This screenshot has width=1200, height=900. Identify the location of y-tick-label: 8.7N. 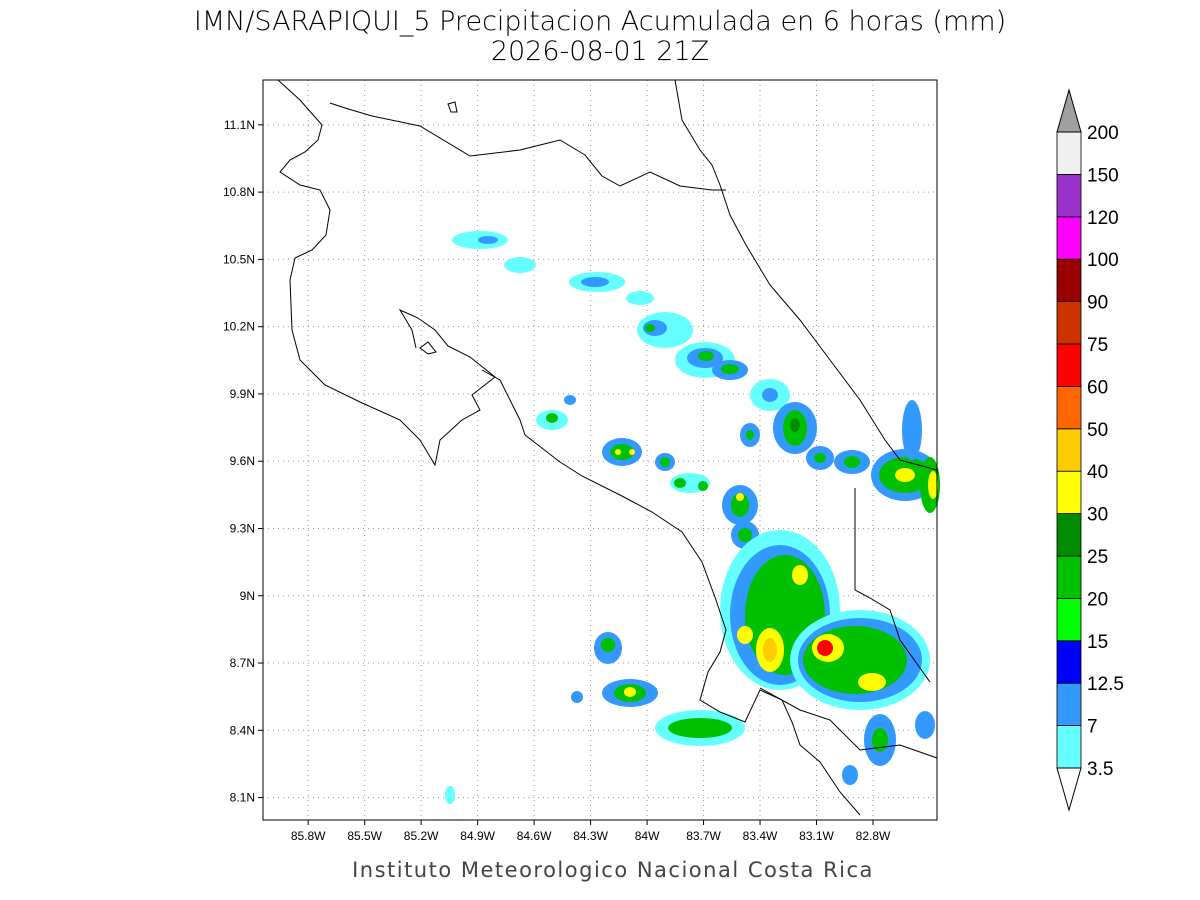
(242, 663).